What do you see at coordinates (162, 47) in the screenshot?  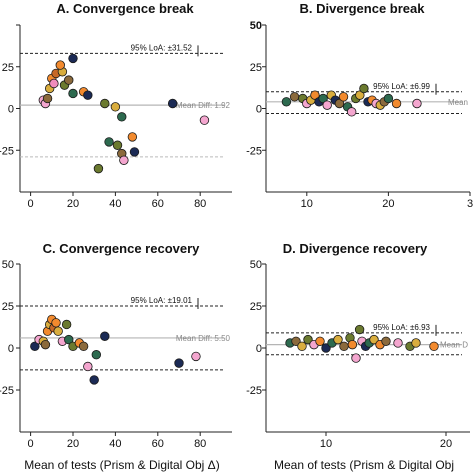 I see `loa-label: 95% LoA: ±31.52` at bounding box center [162, 47].